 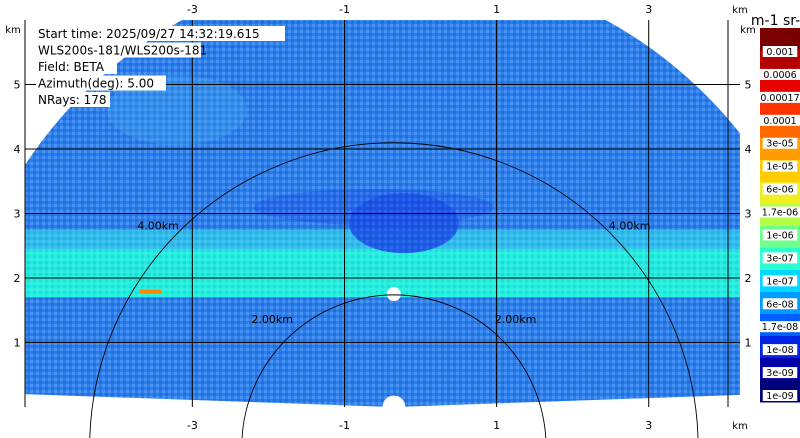 I want to click on colorbar-label: 3e-05, so click(x=779, y=144).